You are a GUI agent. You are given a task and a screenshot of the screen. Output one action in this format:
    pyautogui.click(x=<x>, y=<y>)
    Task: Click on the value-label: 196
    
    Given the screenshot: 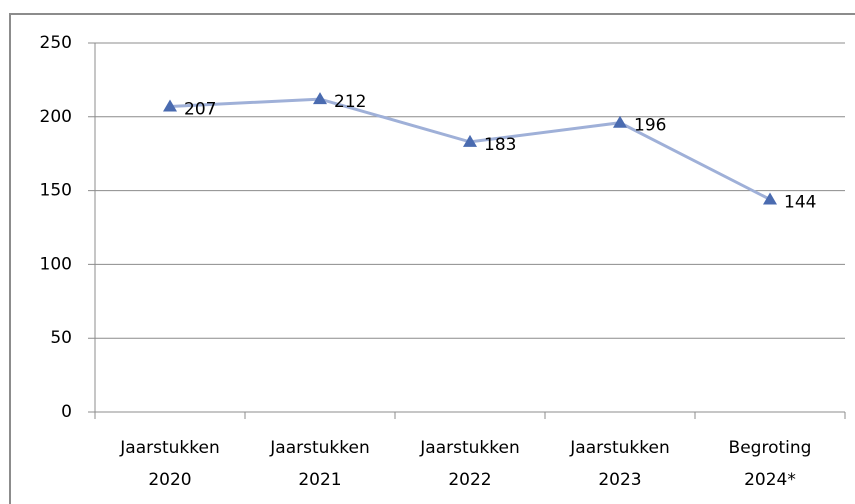 What is the action you would take?
    pyautogui.click(x=650, y=126)
    